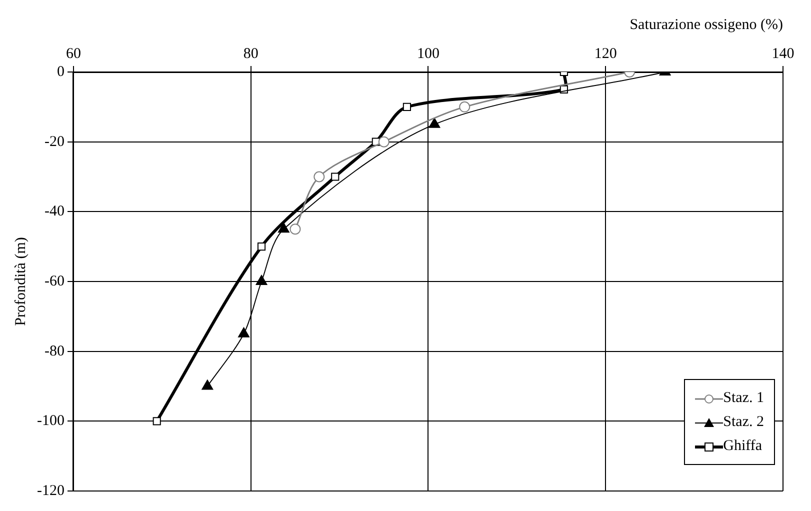  Describe the element at coordinates (250, 54) in the screenshot. I see `x-tick-label: 80` at that location.